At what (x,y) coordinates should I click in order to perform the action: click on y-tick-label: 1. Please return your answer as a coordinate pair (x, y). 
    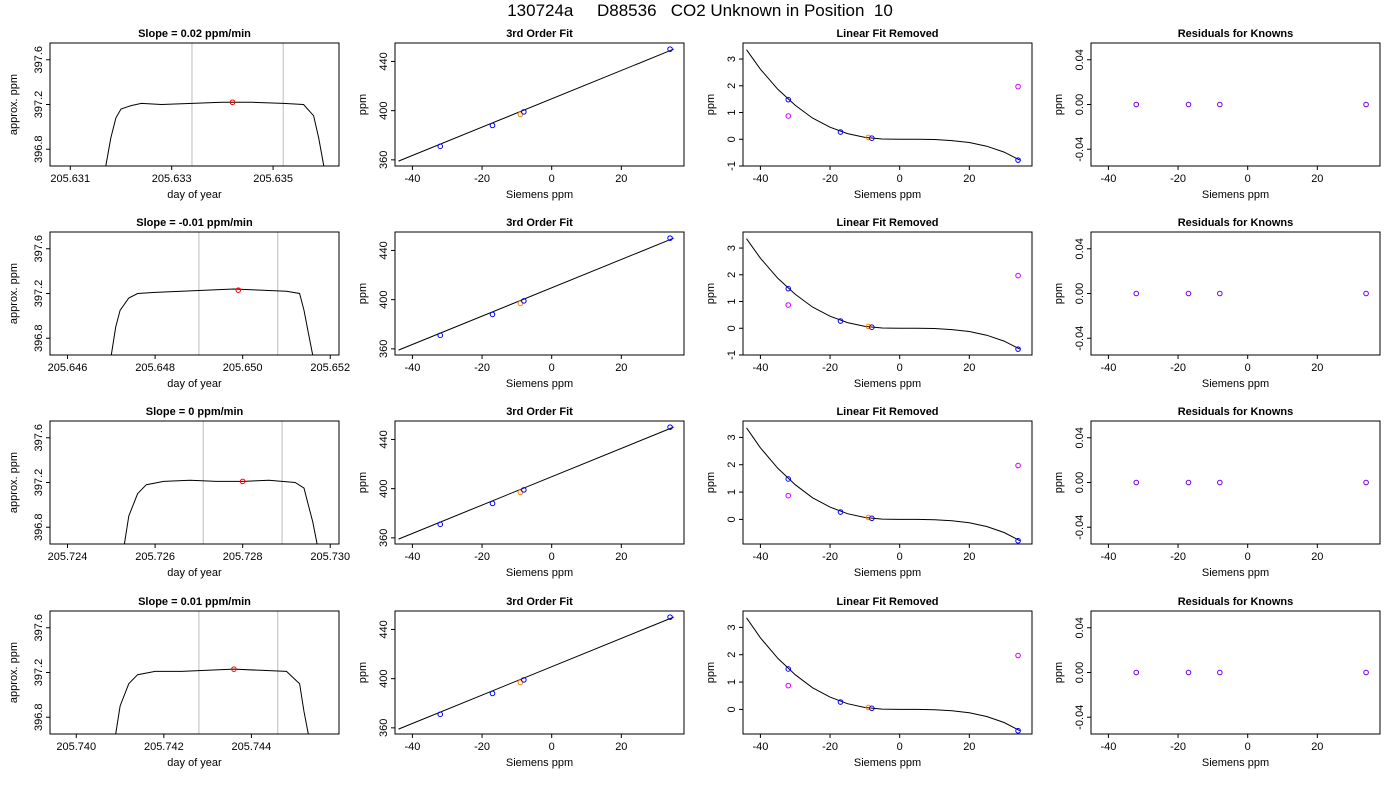
    Looking at the image, I should click on (732, 301).